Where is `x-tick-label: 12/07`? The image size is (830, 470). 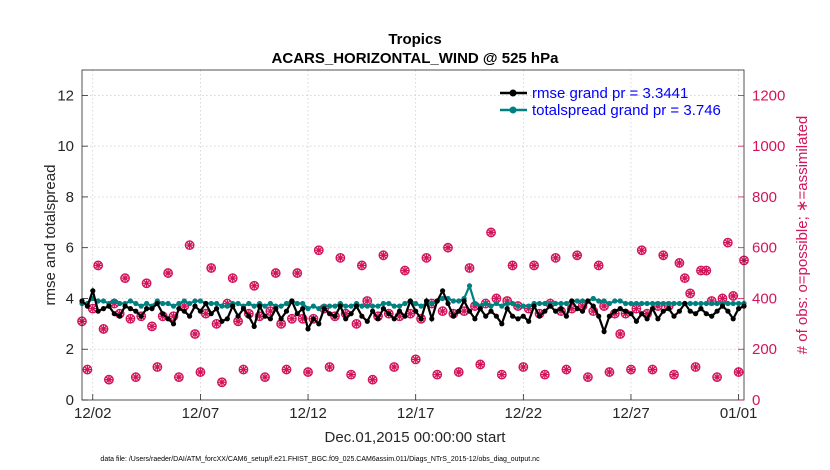 x-tick-label: 12/07 is located at coordinates (201, 413).